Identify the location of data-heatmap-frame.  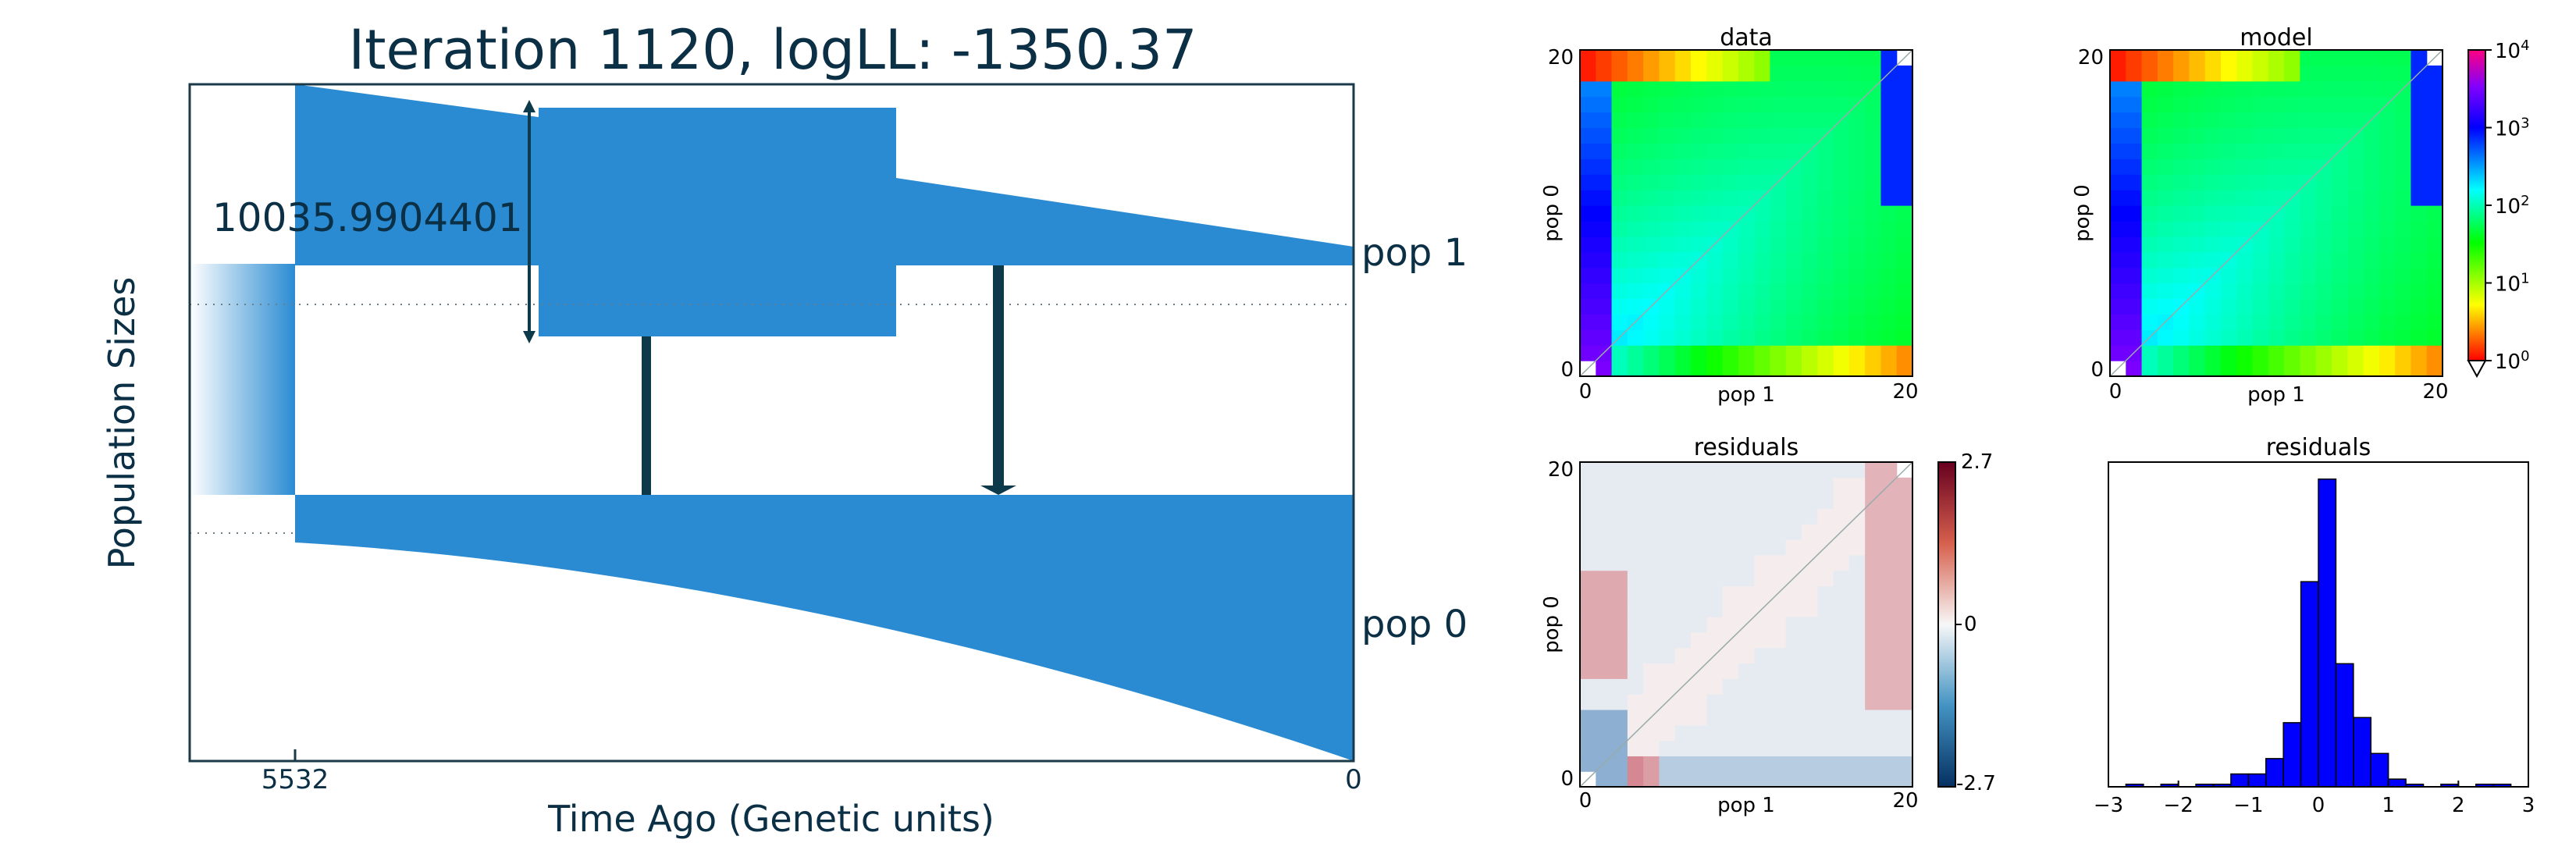
(1746, 213).